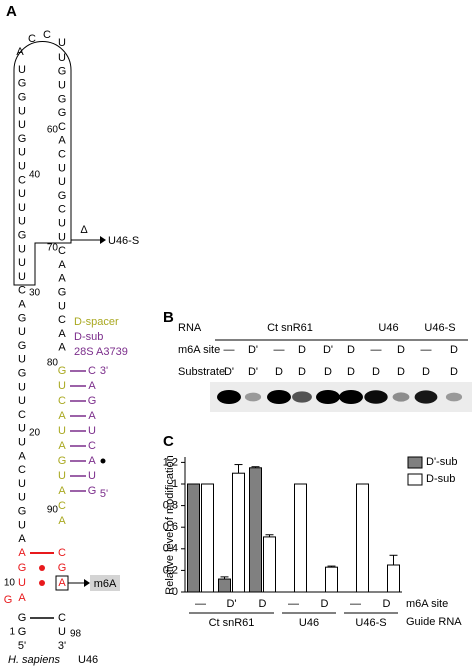  I want to click on row-label: Substrate, so click(201, 372).